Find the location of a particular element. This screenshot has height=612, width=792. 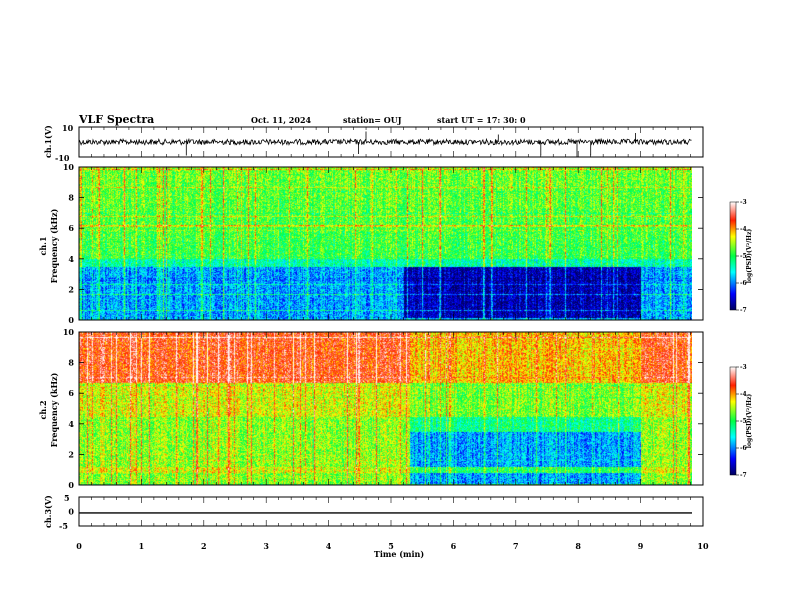

ch1-spec-ytick-label: 2 is located at coordinates (71, 289).